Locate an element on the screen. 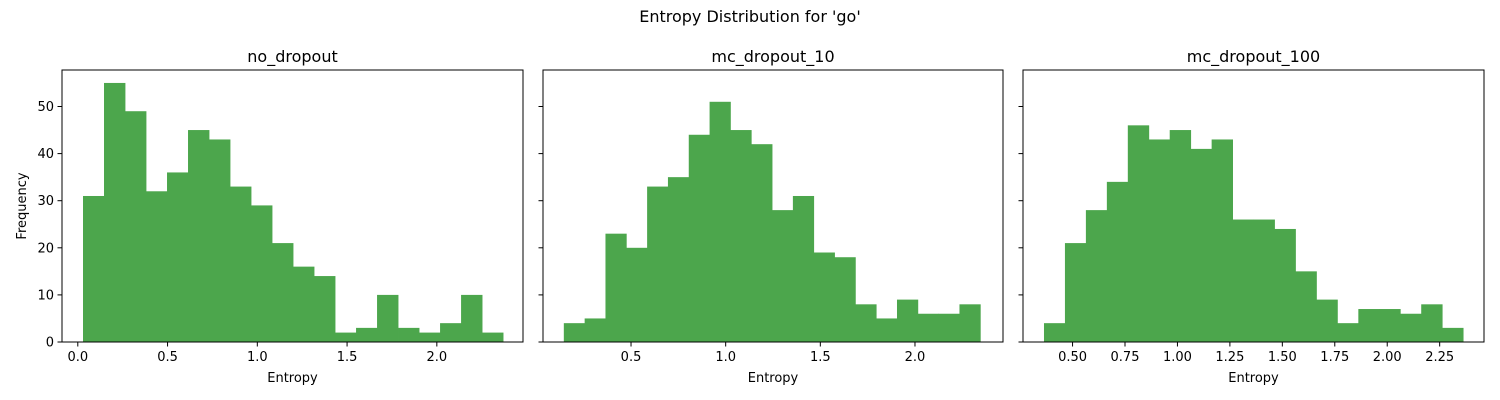 The height and width of the screenshot is (400, 1500). x-tick-label: 1.75 is located at coordinates (1334, 357).